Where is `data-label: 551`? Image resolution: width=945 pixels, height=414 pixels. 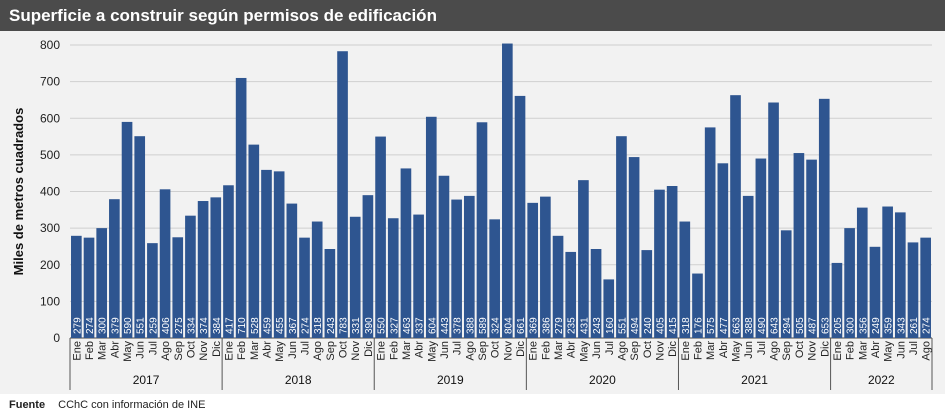 data-label: 551 is located at coordinates (141, 325).